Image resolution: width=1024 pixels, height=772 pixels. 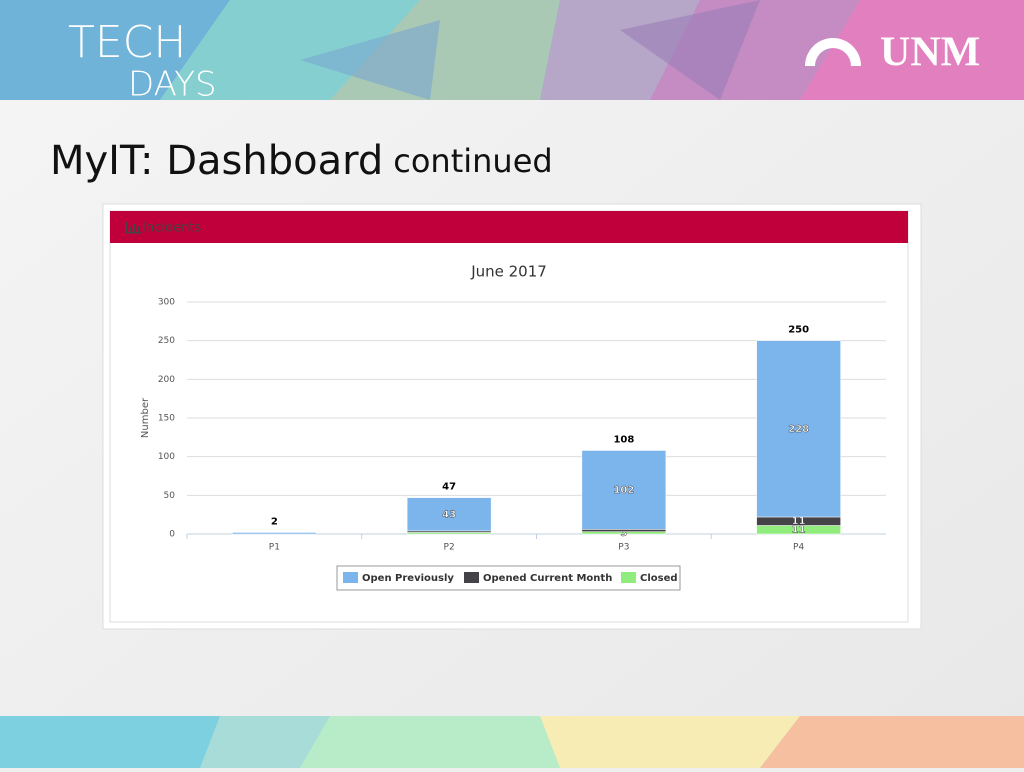 What do you see at coordinates (547, 578) in the screenshot?
I see `legend-label: Opened Current Month` at bounding box center [547, 578].